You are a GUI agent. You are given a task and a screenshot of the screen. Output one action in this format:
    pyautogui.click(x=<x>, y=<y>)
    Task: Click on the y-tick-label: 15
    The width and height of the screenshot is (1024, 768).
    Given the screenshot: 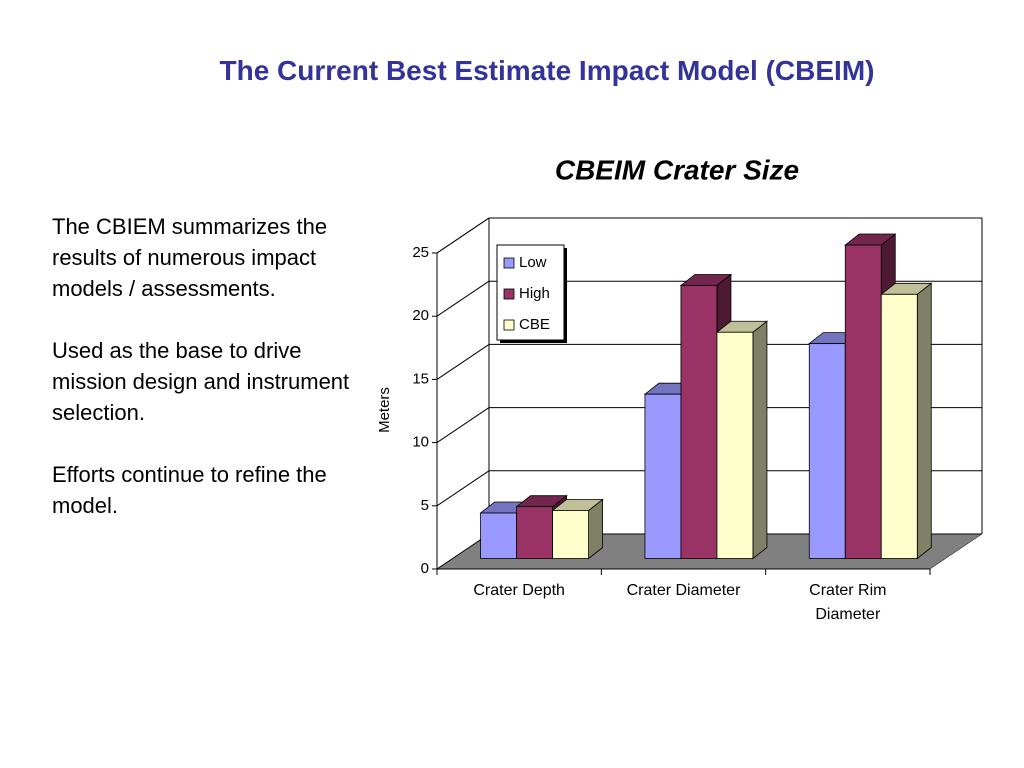 What is the action you would take?
    pyautogui.click(x=420, y=378)
    